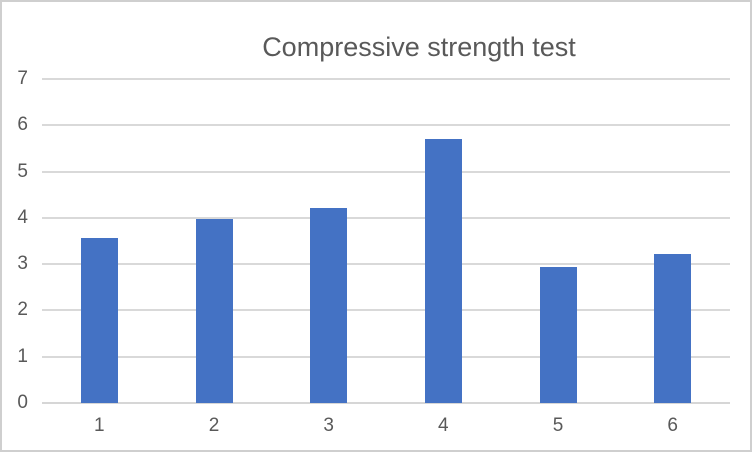 This screenshot has width=752, height=452. What do you see at coordinates (328, 425) in the screenshot?
I see `x-axis-tick-label-3: 3` at bounding box center [328, 425].